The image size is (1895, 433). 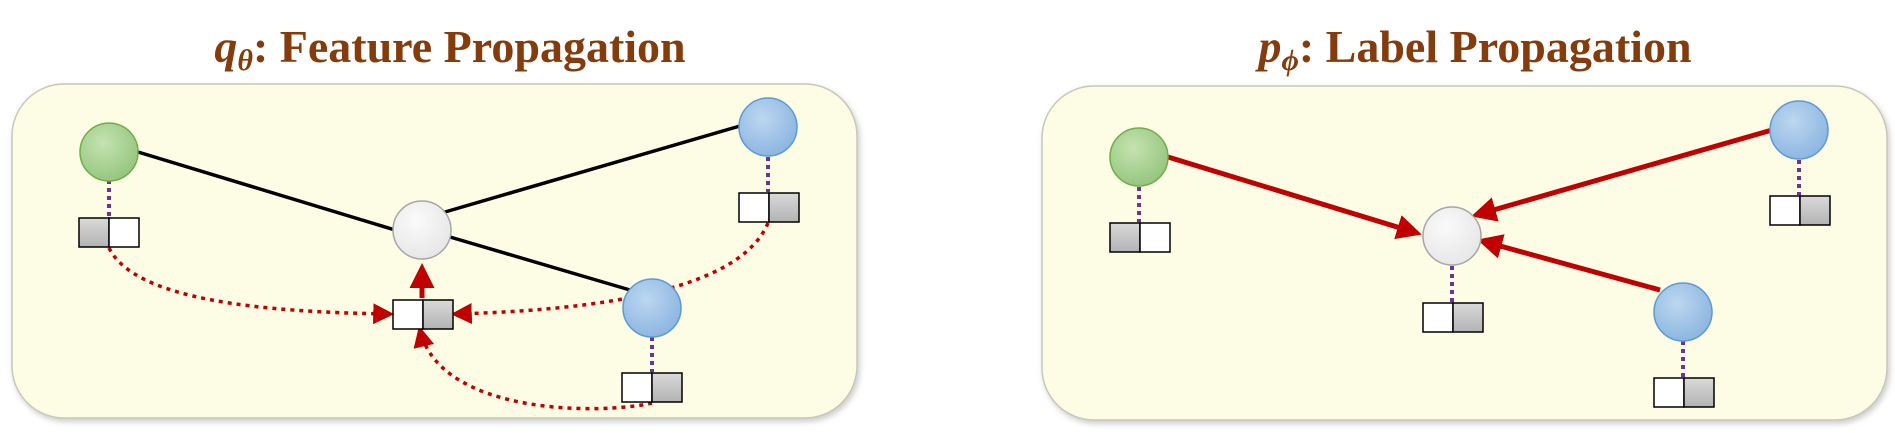 What do you see at coordinates (1294, 197) in the screenshot?
I see `label-edge-green` at bounding box center [1294, 197].